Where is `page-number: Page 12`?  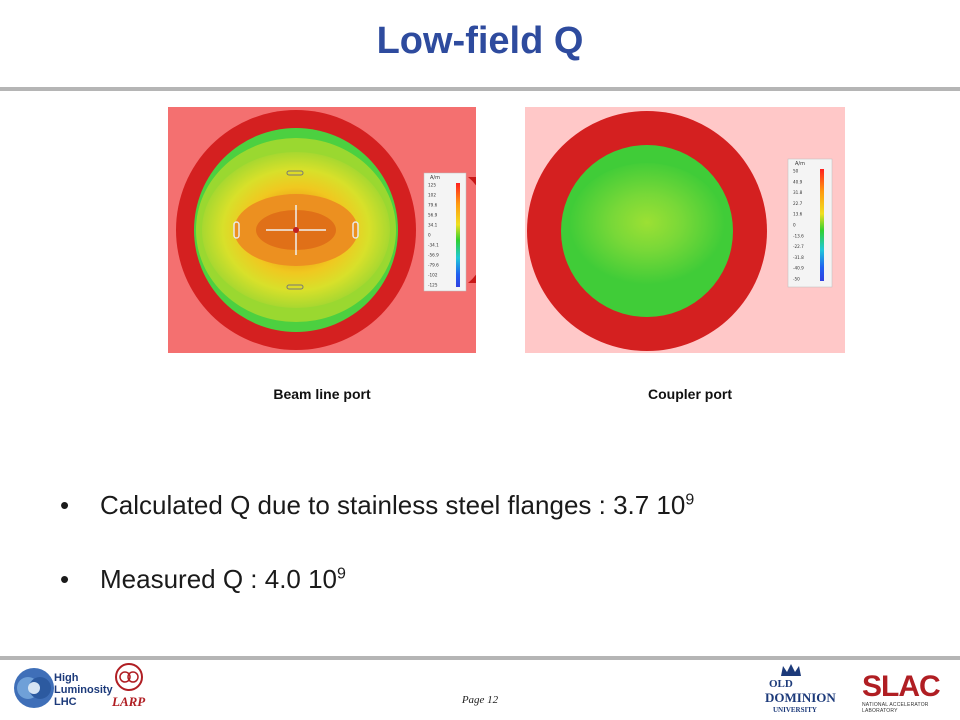
page-number: Page 12 is located at coordinates (480, 700).